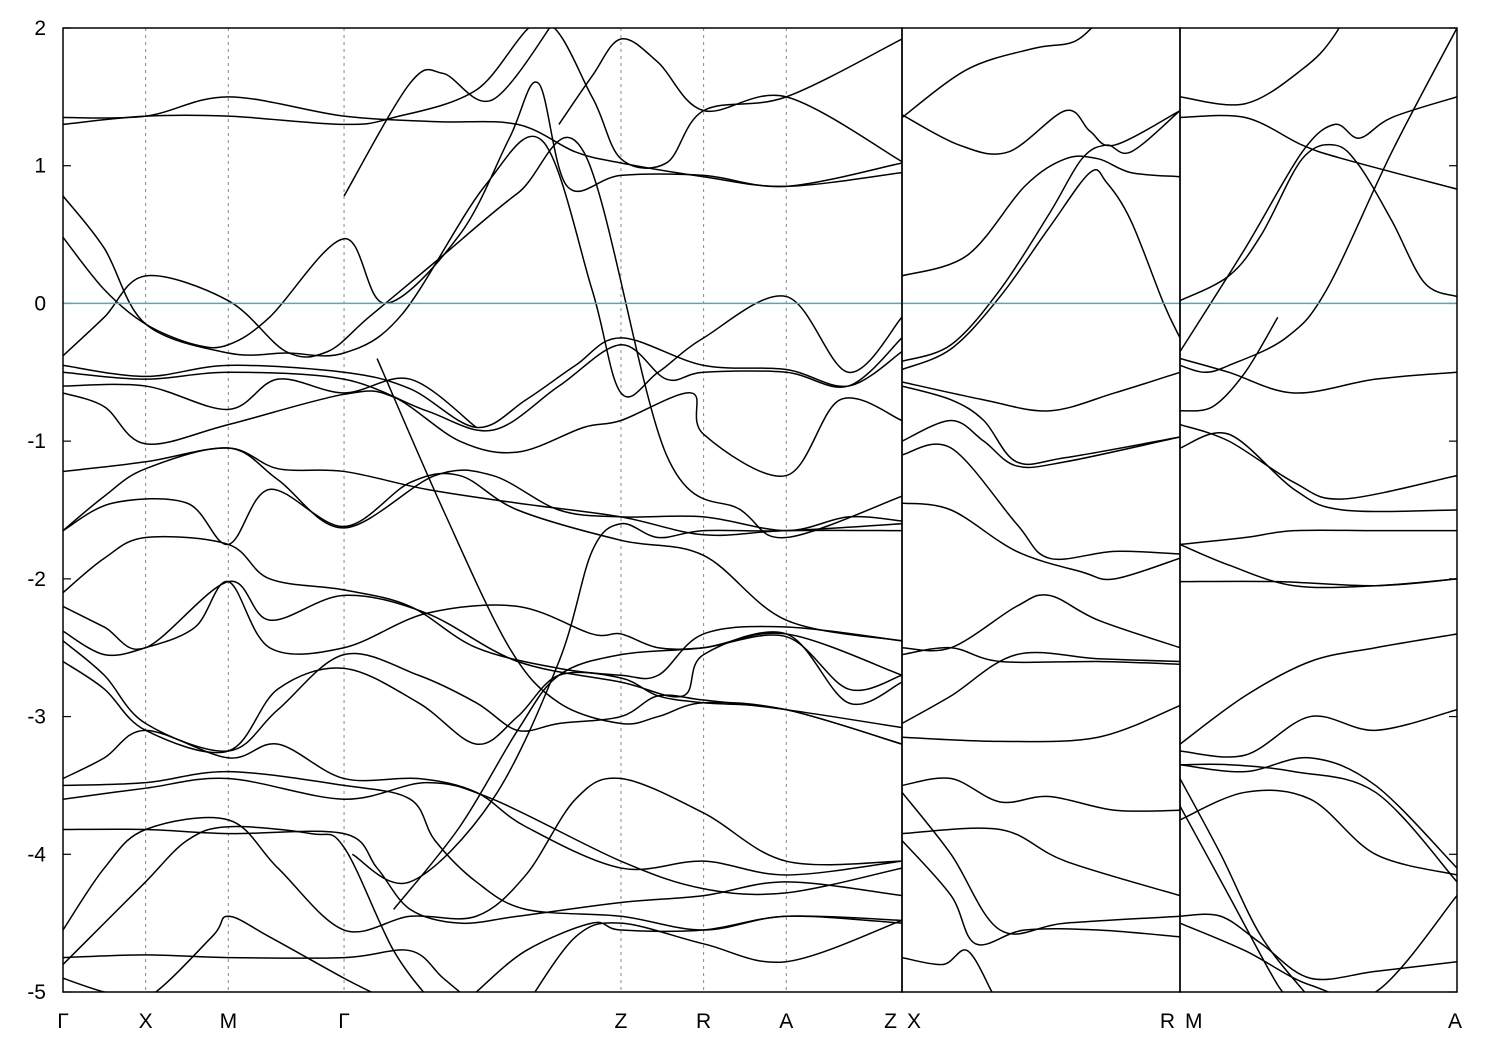  What do you see at coordinates (40, 28) in the screenshot?
I see `y-tick-label: 2` at bounding box center [40, 28].